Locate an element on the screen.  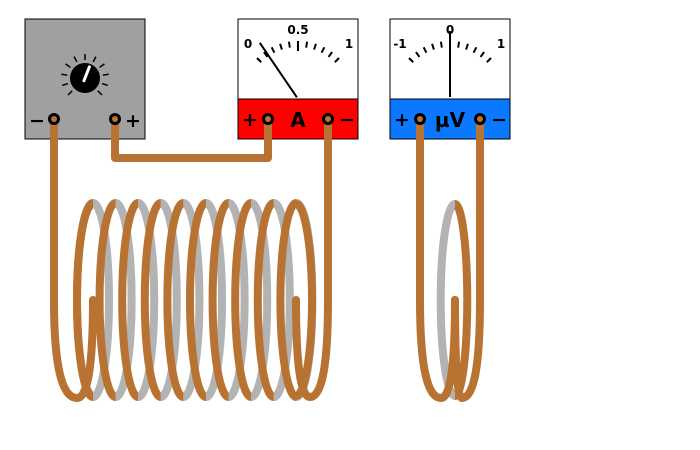
microvoltmeter: -1 0 1 + µV − is located at coordinates (450, 79).